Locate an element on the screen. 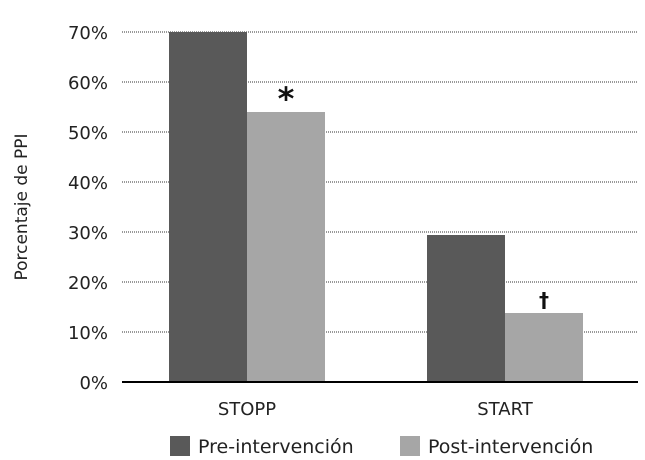 Image resolution: width=645 pixels, height=460 pixels. x-category-label: STOPP is located at coordinates (247, 409).